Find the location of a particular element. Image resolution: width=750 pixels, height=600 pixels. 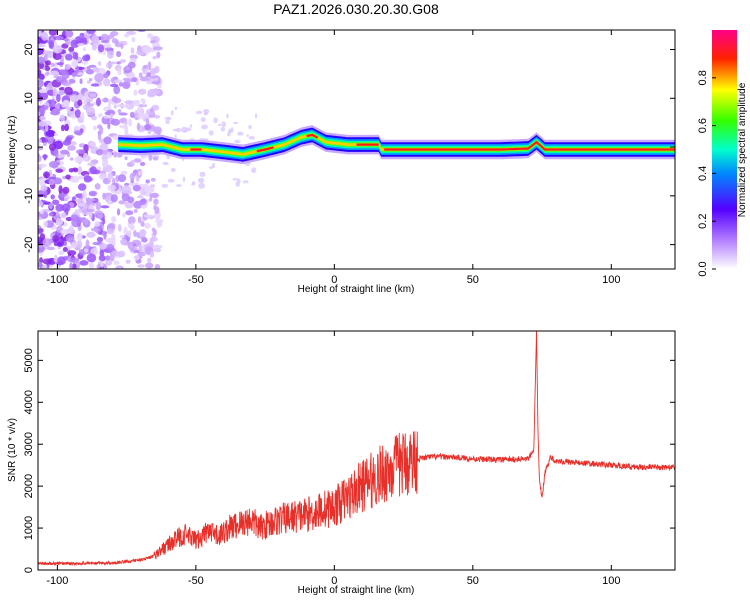

snr-x-axis-label: Height of straight line (km) is located at coordinates (356, 590).